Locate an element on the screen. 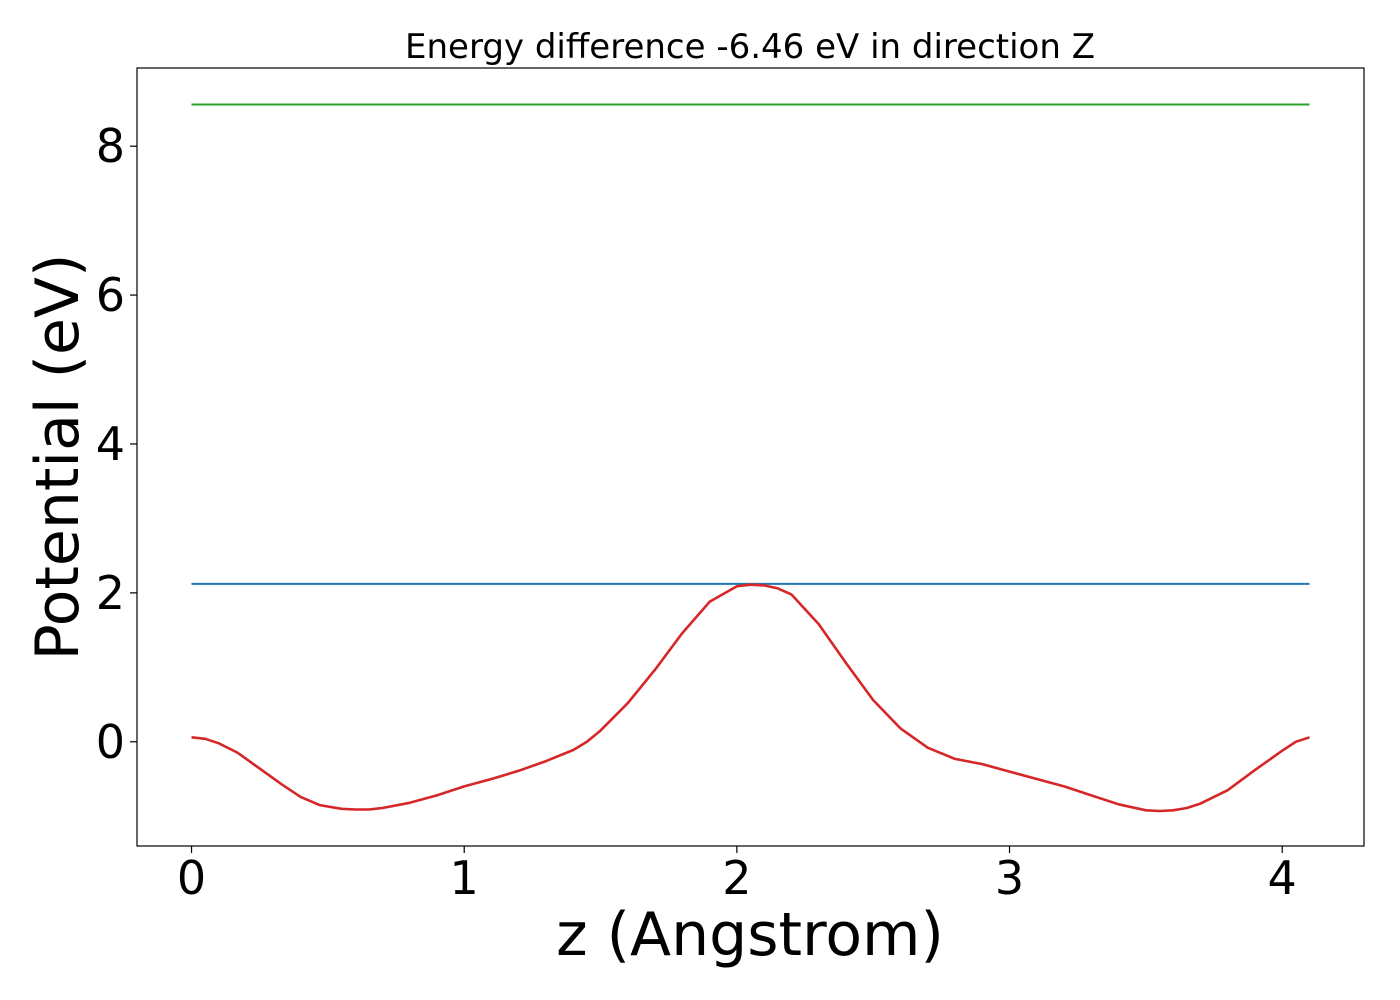 Image resolution: width=1400 pixels, height=1000 pixels. x-tick-label: 4 is located at coordinates (1282, 878).